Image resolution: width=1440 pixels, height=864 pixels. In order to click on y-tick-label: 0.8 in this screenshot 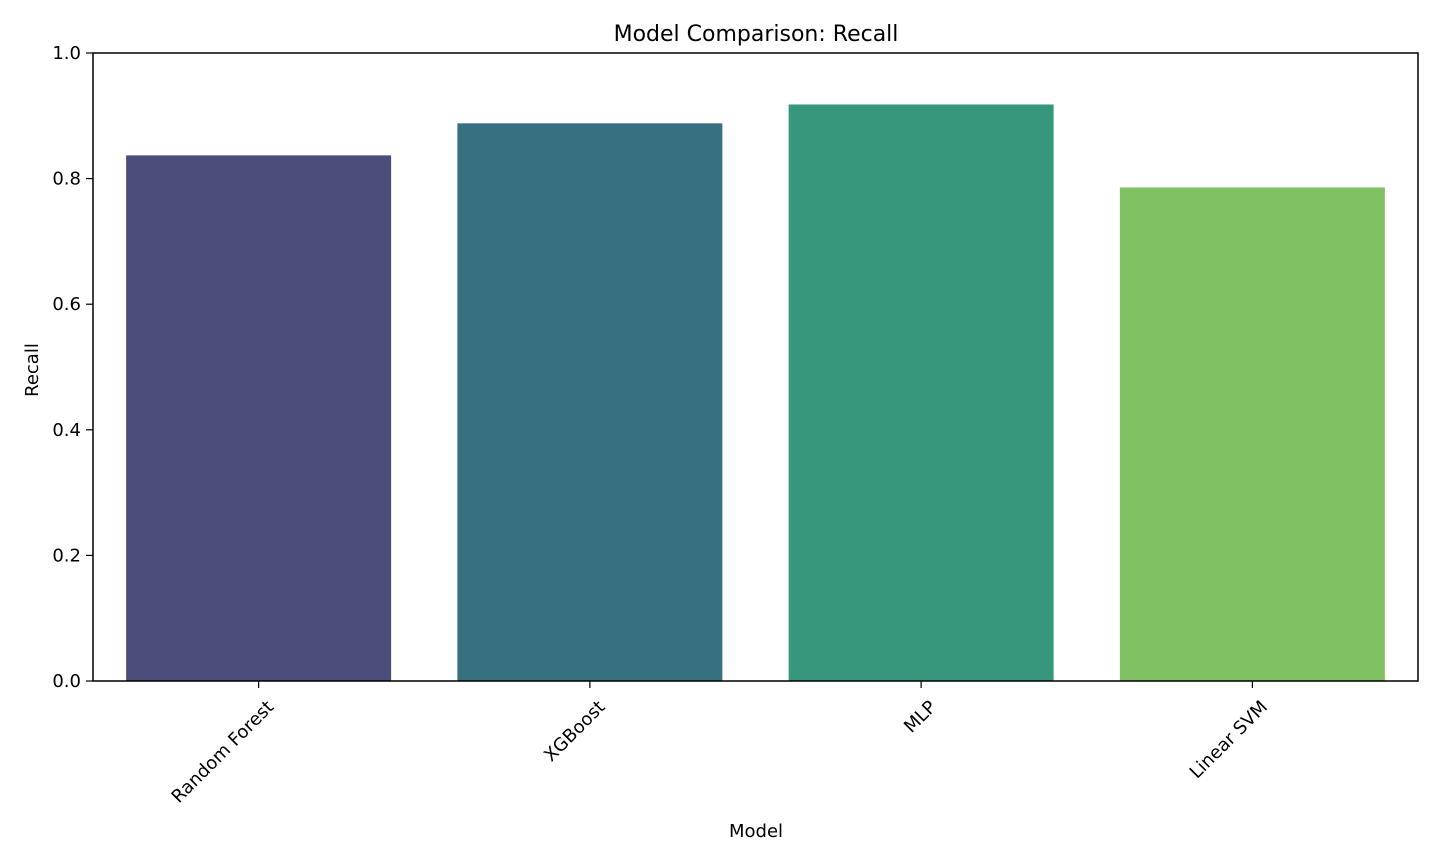, I will do `click(66, 179)`.